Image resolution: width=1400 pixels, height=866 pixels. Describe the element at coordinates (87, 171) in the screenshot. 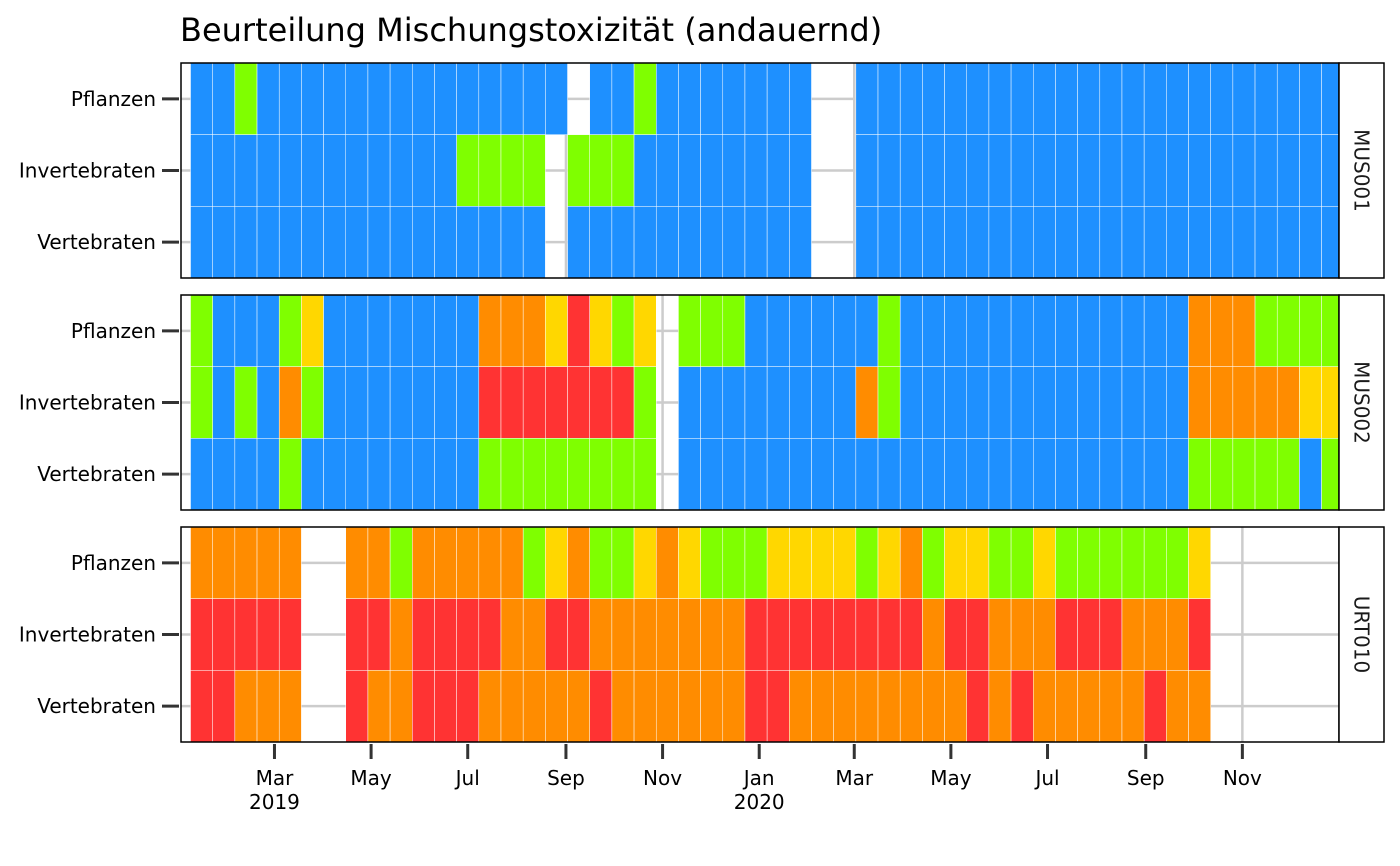

I see `y-tick-label: Invertebraten` at that location.